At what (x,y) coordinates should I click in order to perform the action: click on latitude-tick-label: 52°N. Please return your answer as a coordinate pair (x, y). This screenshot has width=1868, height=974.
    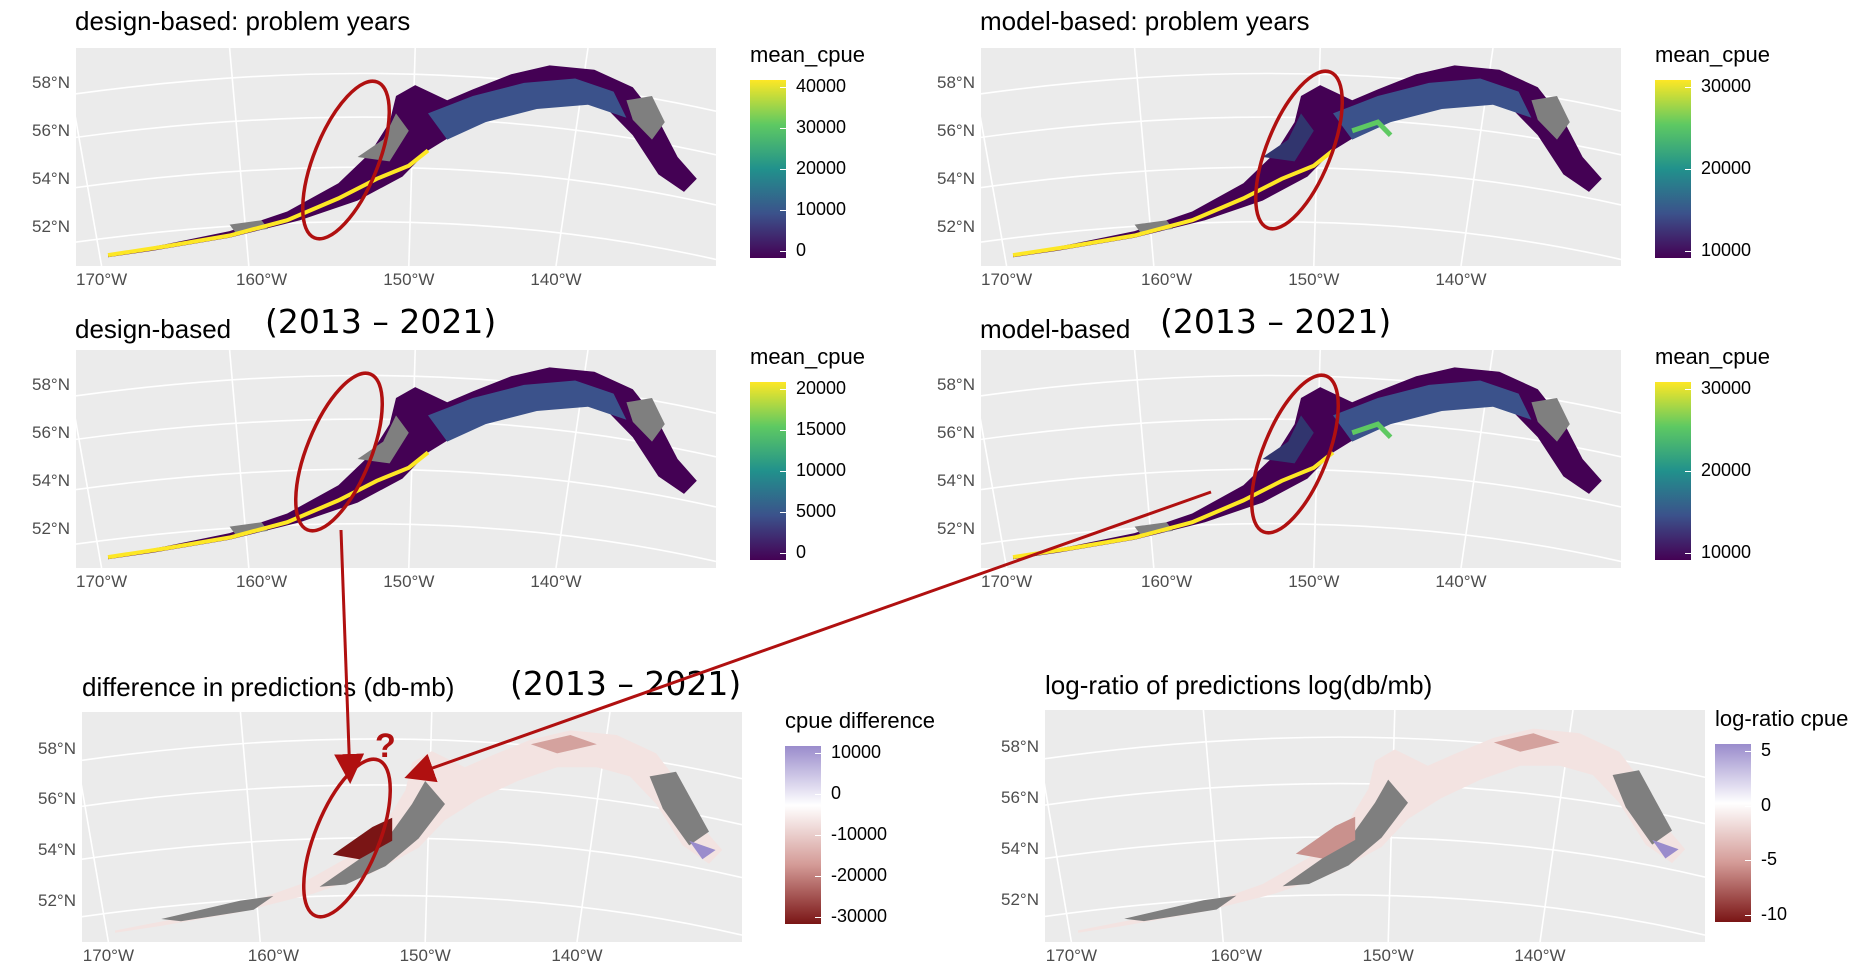
    Looking at the image, I should click on (956, 226).